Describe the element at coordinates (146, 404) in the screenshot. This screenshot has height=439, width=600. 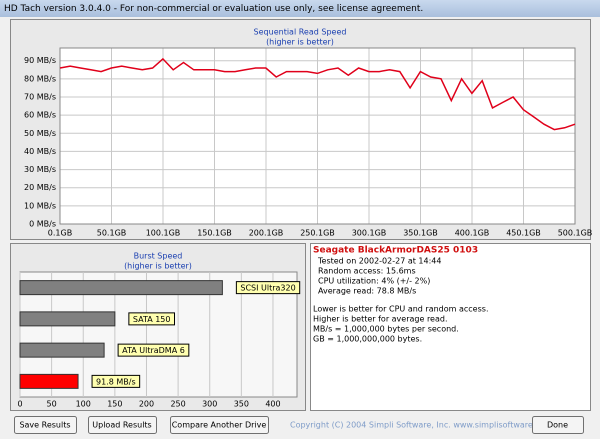
I see `x-tick-label: 200` at that location.